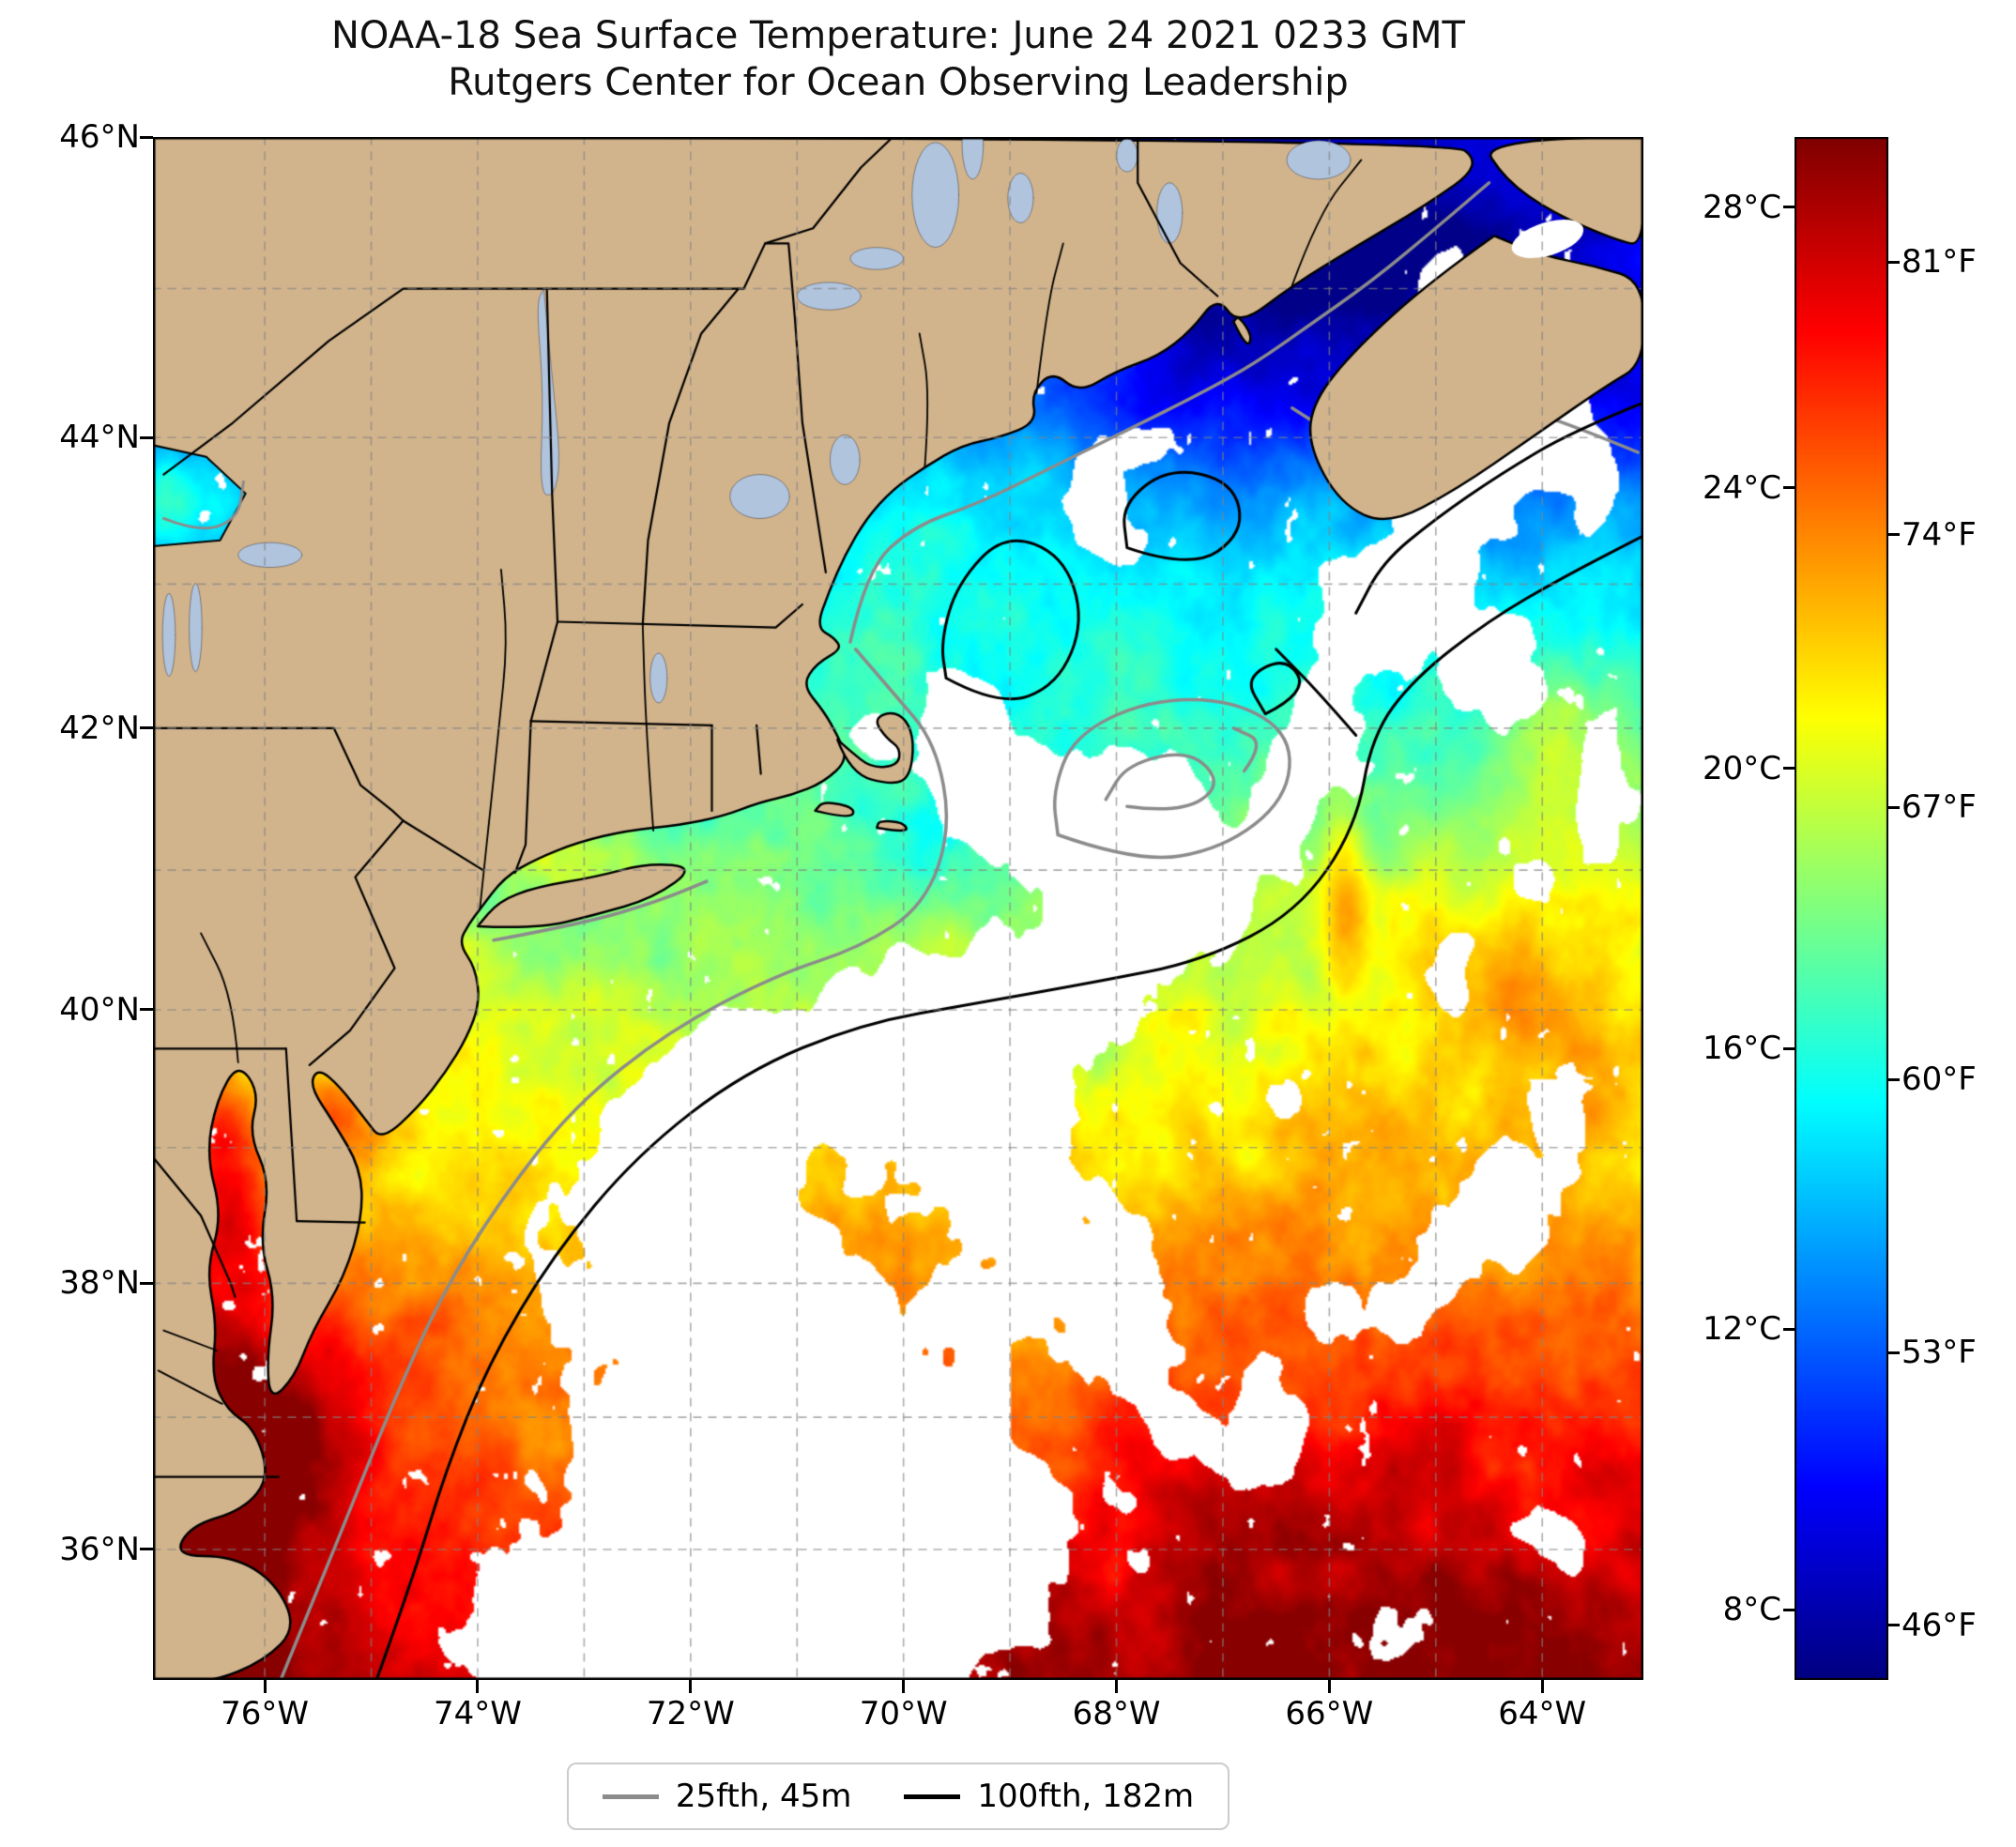 The image size is (2016, 1847). What do you see at coordinates (99, 1283) in the screenshot?
I see `lat-tick-label: 38°N` at bounding box center [99, 1283].